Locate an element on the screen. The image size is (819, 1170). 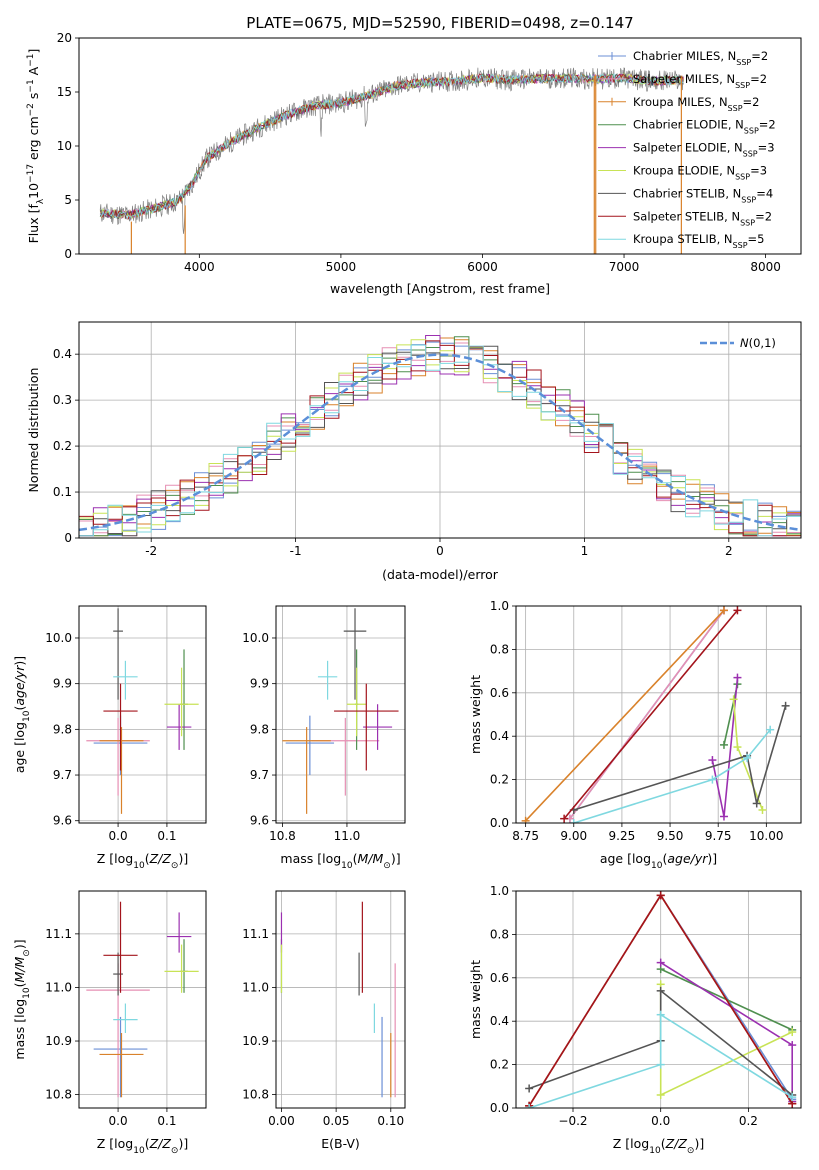
y-tick-label: 0.1 is located at coordinates (62, 492).